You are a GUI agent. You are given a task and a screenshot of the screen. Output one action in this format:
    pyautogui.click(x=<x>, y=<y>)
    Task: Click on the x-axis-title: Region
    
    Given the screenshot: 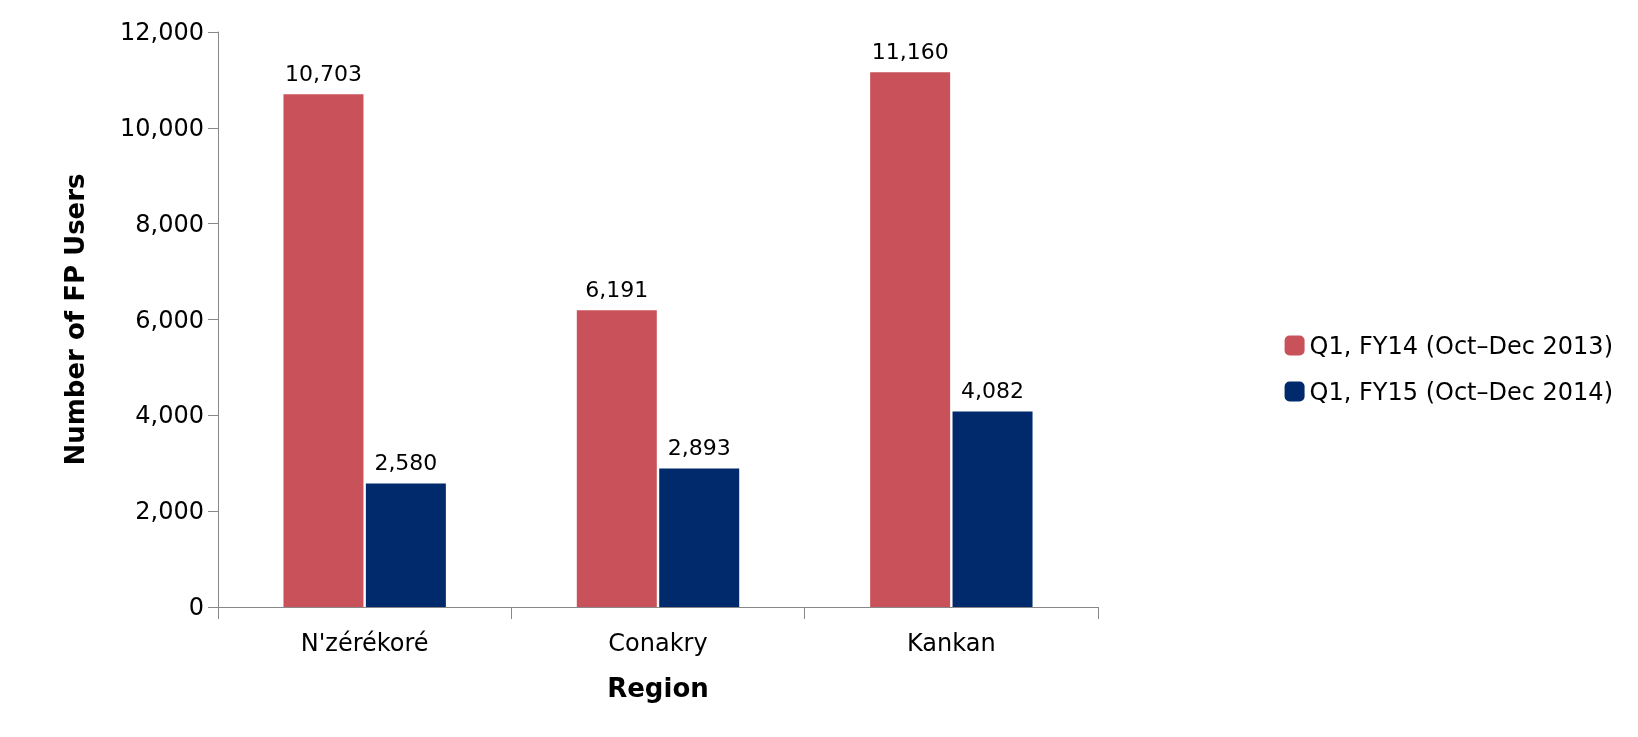 What is the action you would take?
    pyautogui.click(x=658, y=688)
    